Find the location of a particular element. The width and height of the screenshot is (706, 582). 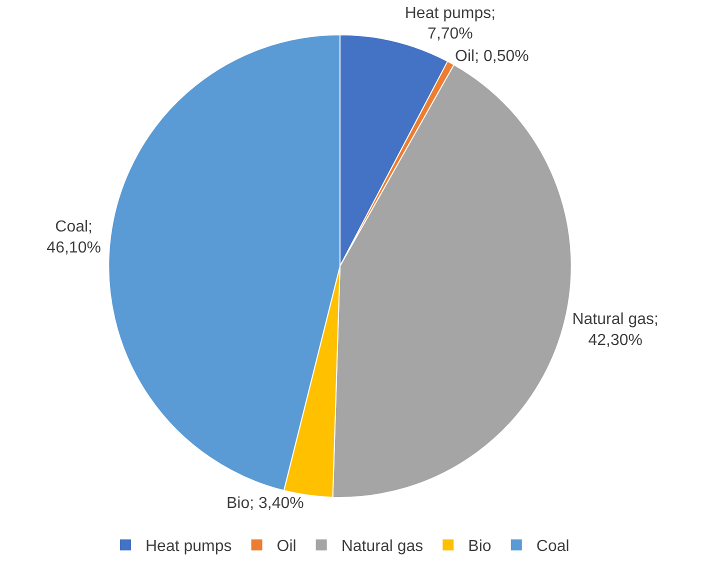

data-label: Natural gas; 42,30% is located at coordinates (615, 330).